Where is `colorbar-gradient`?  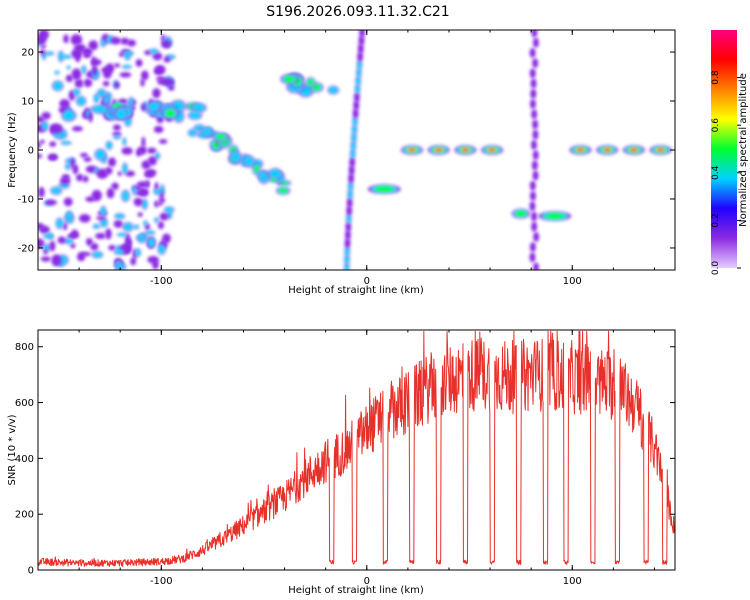
colorbar-gradient is located at coordinates (724, 149).